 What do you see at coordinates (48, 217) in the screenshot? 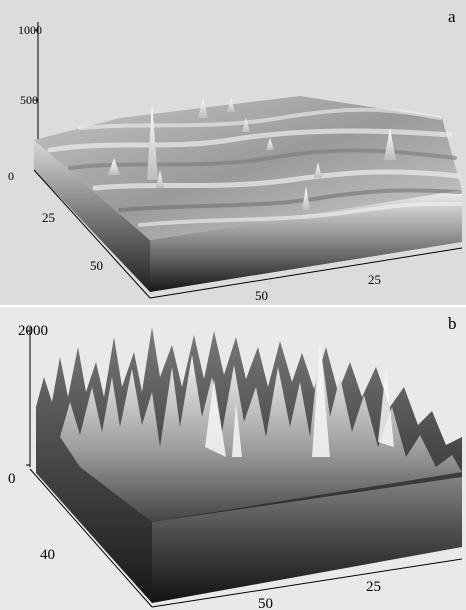
I see `left-axis-tick-label: 25` at bounding box center [48, 217].